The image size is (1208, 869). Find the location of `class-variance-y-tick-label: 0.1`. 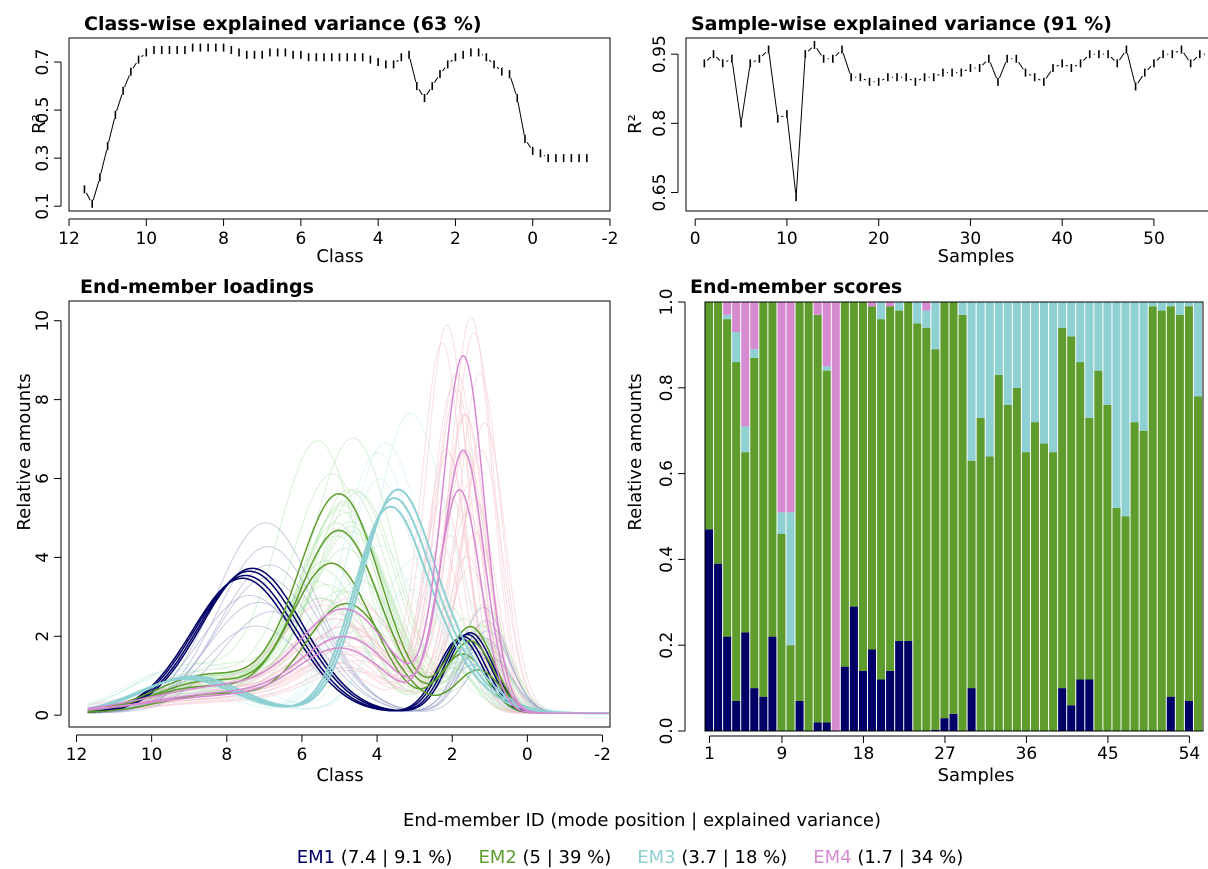

class-variance-y-tick-label: 0.1 is located at coordinates (43, 206).